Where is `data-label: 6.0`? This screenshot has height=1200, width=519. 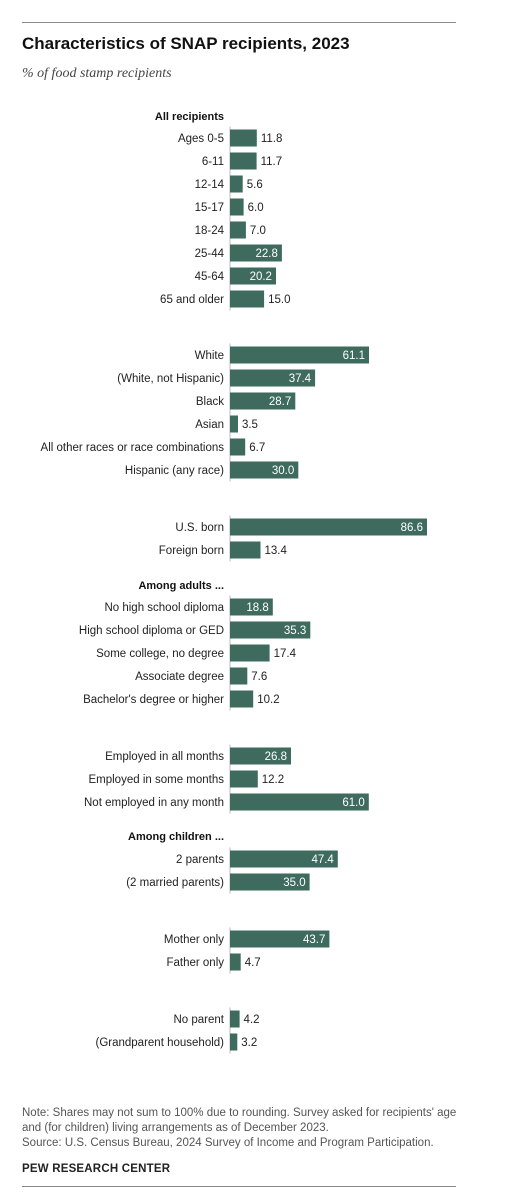
data-label: 6.0 is located at coordinates (256, 208).